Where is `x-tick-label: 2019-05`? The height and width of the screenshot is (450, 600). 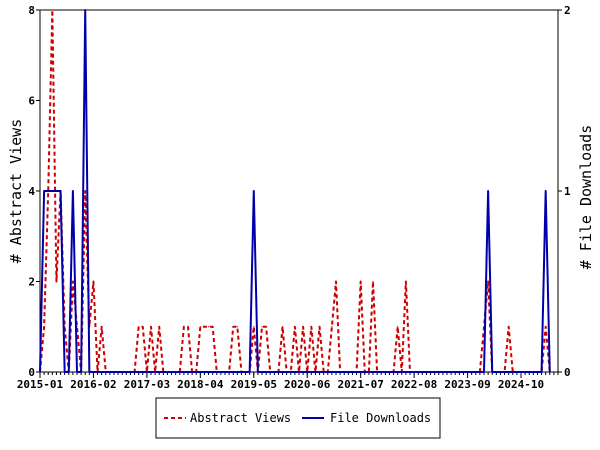 x-tick-label: 2019-05 is located at coordinates (254, 384).